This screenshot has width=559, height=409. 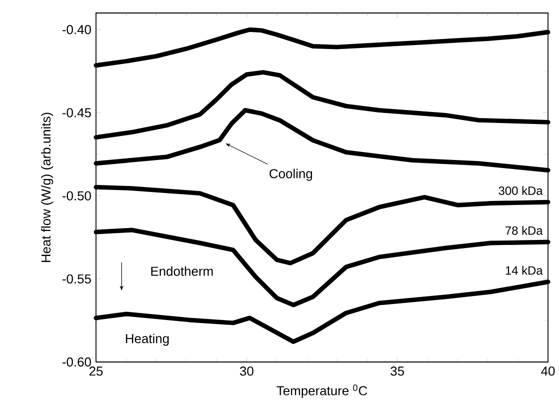 What do you see at coordinates (76, 29) in the screenshot?
I see `y-tick-label: -0.40` at bounding box center [76, 29].